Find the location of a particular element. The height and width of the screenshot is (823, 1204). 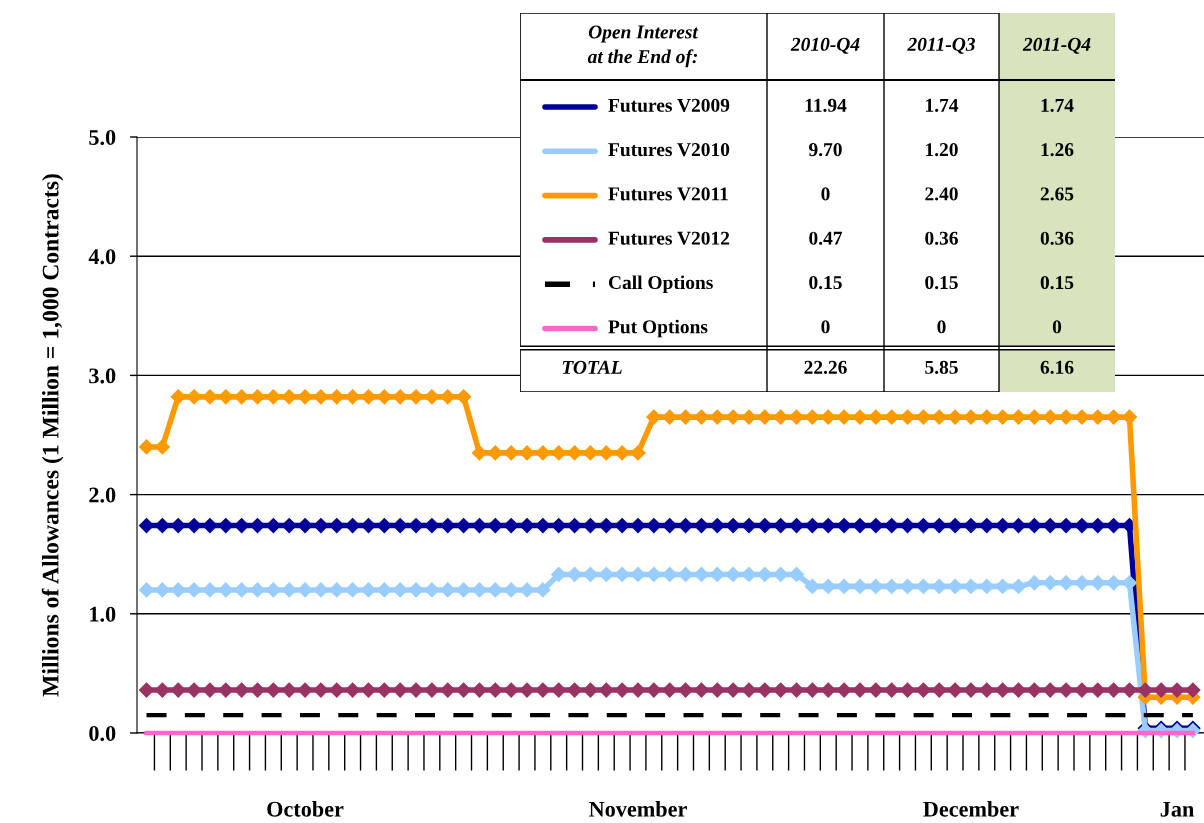

text: 2010-Q4 is located at coordinates (825, 45).